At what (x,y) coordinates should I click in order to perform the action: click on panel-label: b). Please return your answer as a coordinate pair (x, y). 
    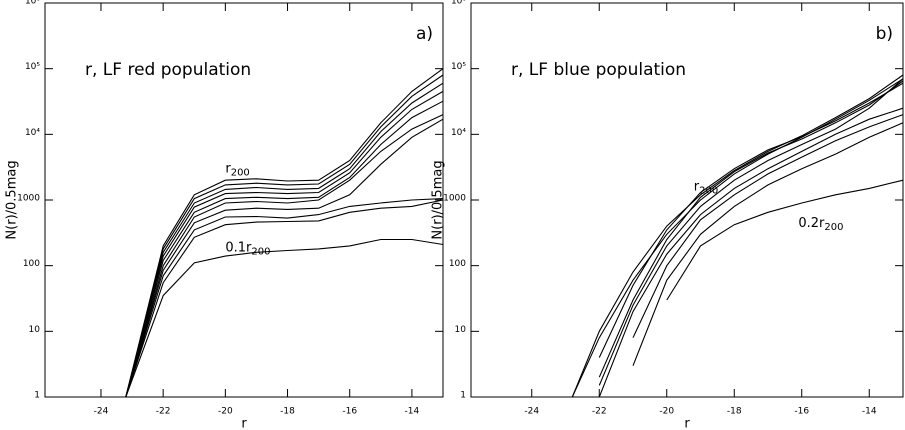
    Looking at the image, I should click on (884, 34).